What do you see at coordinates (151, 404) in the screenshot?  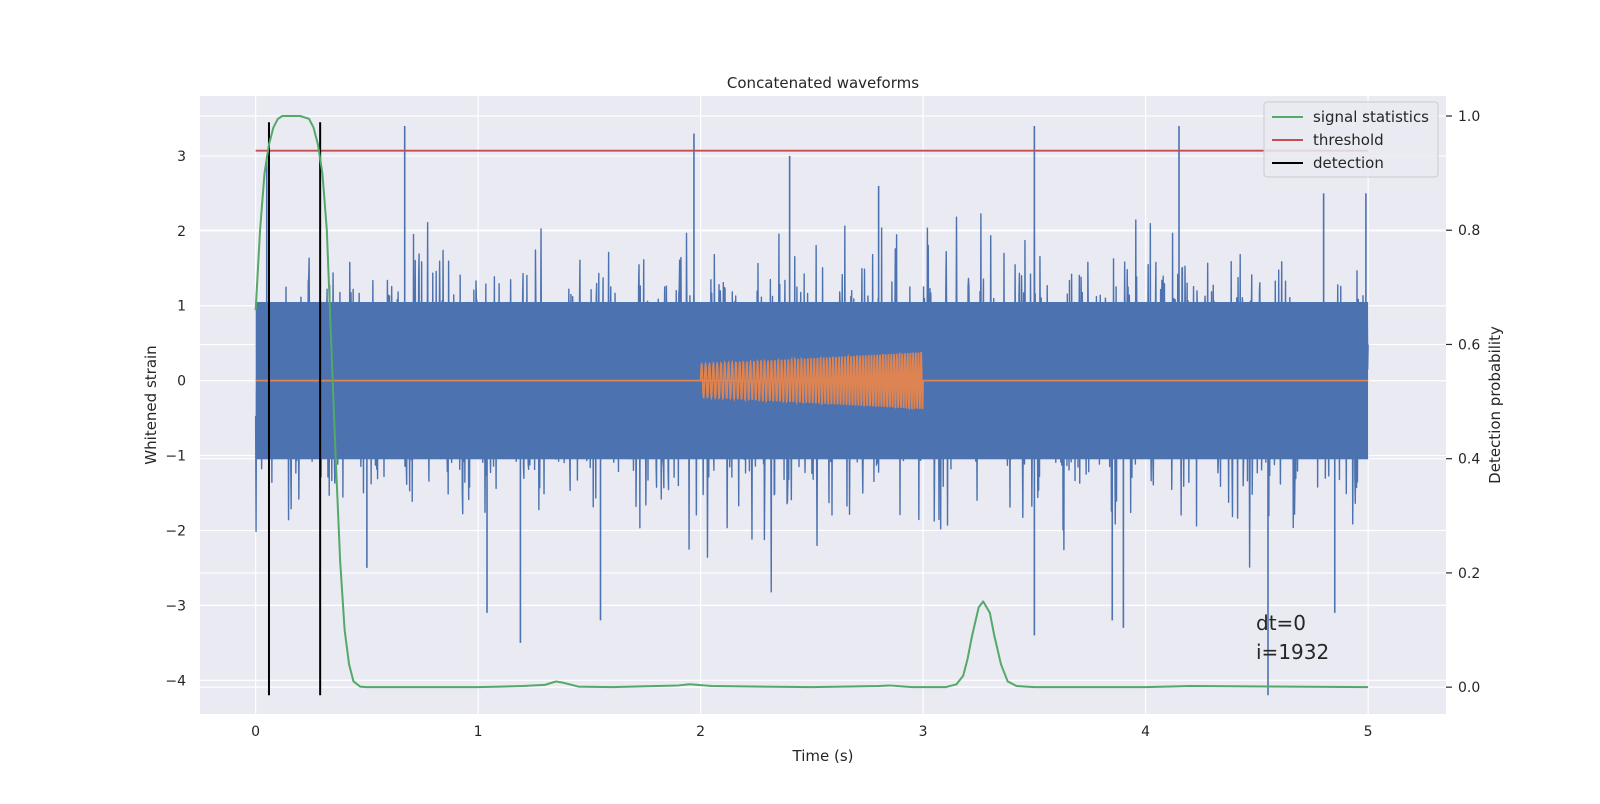 I see `y-axis-label: Whitened strain` at bounding box center [151, 404].